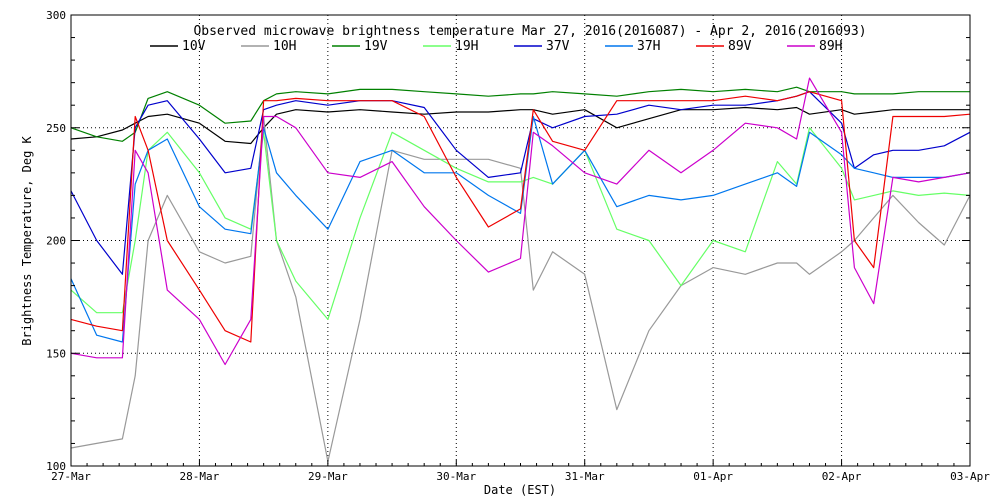 The image size is (1000, 500). I want to click on x-tick-label: 29-Mar, so click(328, 476).